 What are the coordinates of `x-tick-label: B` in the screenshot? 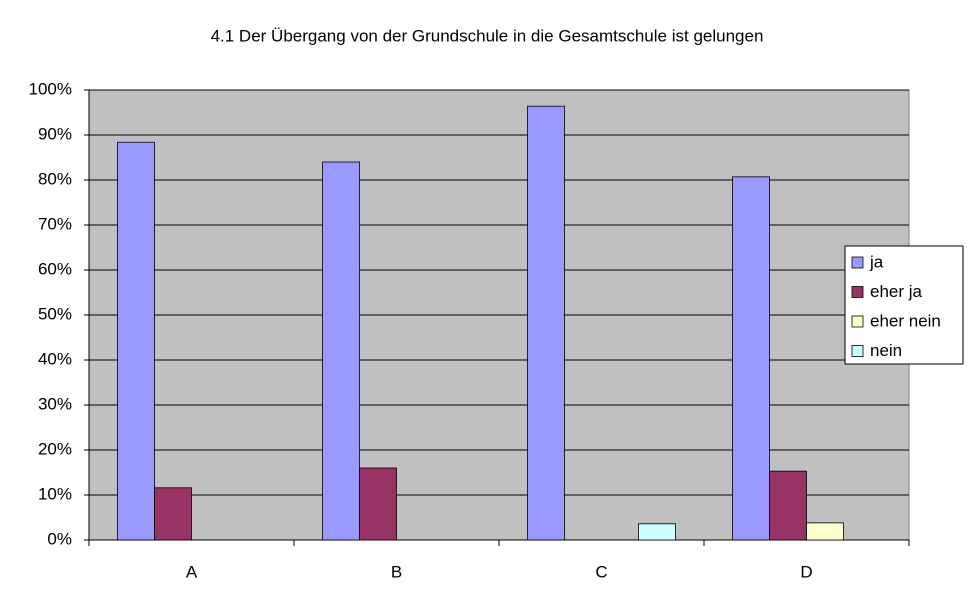 It's located at (396, 571).